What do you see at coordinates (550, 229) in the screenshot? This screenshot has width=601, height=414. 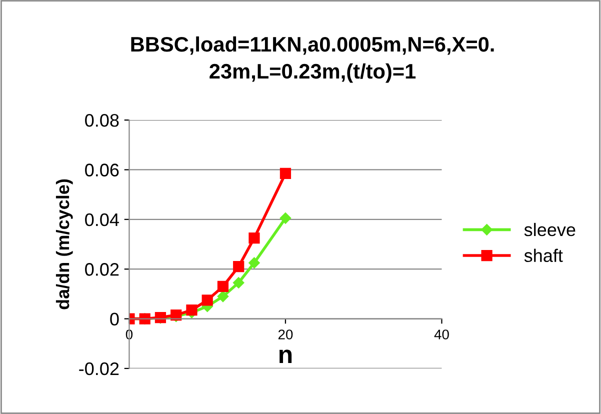 I see `legend-label: sleeve` at bounding box center [550, 229].